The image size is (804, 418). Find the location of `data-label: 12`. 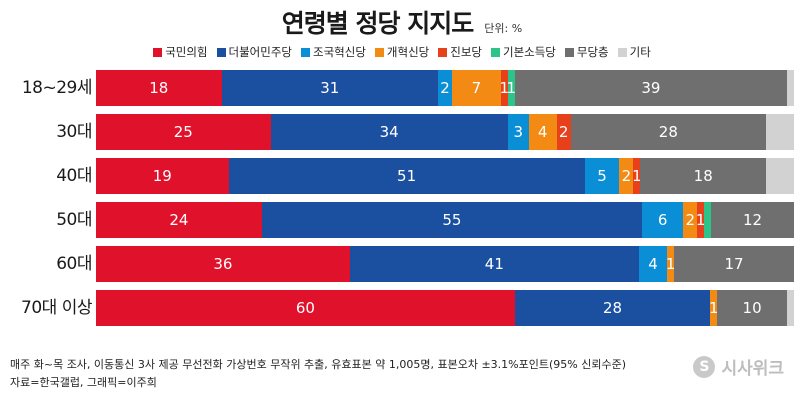

data-label: 12 is located at coordinates (752, 220).